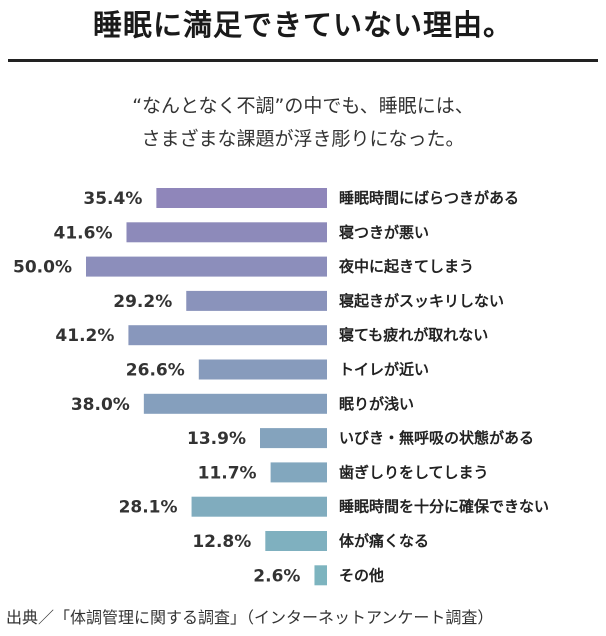 Image resolution: width=606 pixels, height=636 pixels. Describe the element at coordinates (83, 233) in the screenshot. I see `value-label: 41.6%` at that location.